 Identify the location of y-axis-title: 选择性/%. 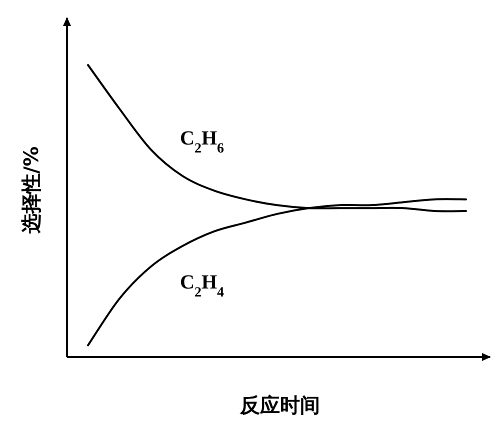
(31, 190).